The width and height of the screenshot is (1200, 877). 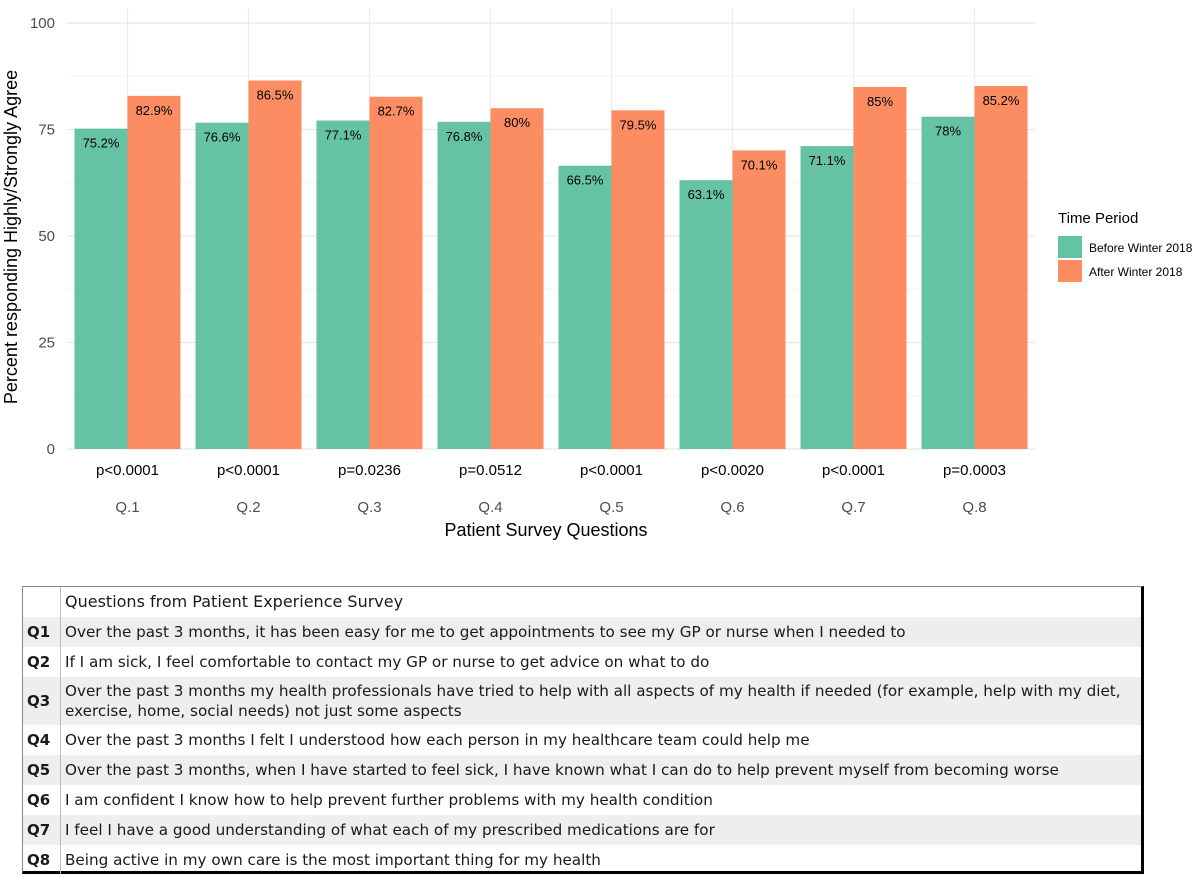 What do you see at coordinates (42, 770) in the screenshot?
I see `question-id: Q5` at bounding box center [42, 770].